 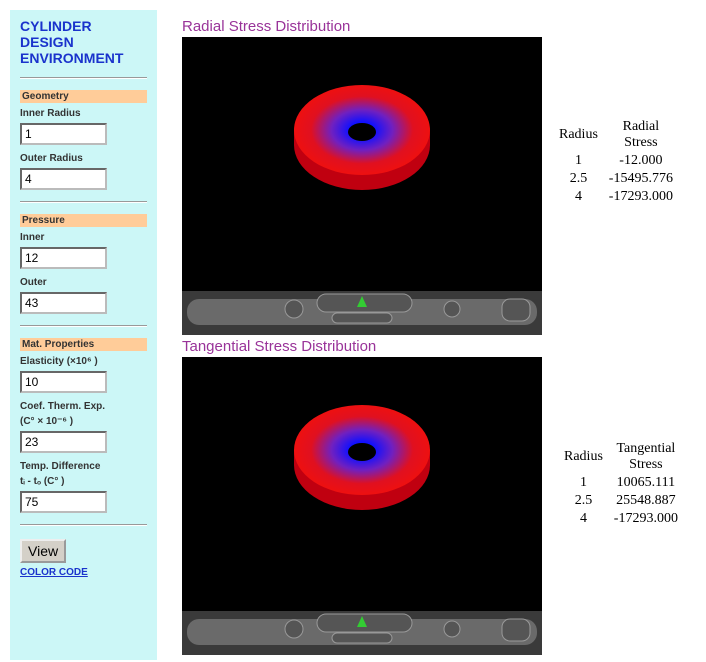 I want to click on field-label: Outer Radius, so click(x=51, y=158).